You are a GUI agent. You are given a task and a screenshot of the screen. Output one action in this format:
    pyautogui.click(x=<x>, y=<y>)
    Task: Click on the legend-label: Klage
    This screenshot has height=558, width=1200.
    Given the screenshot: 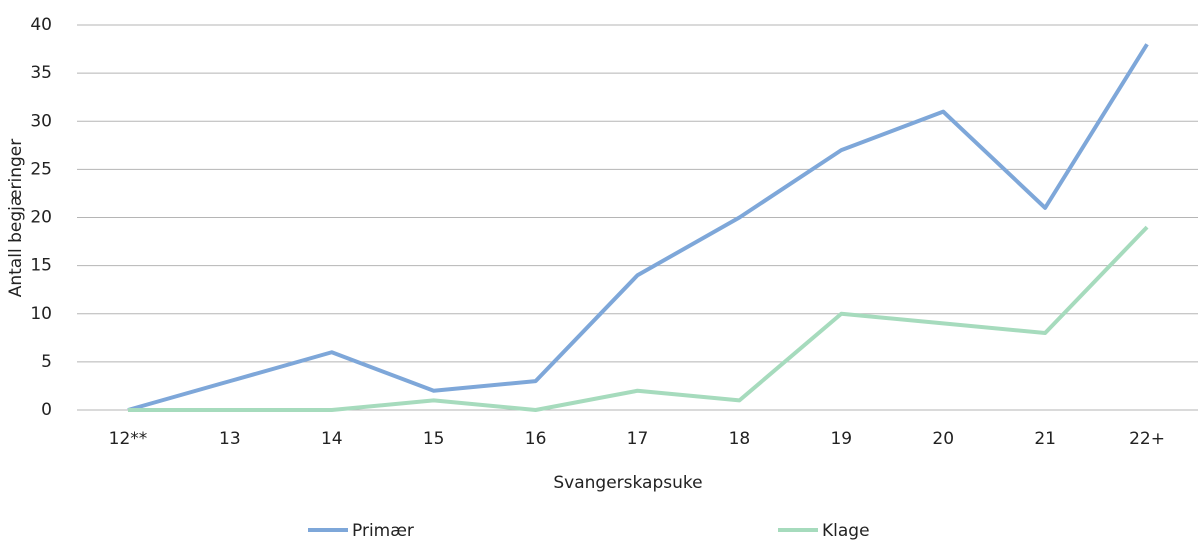 What is the action you would take?
    pyautogui.click(x=846, y=531)
    